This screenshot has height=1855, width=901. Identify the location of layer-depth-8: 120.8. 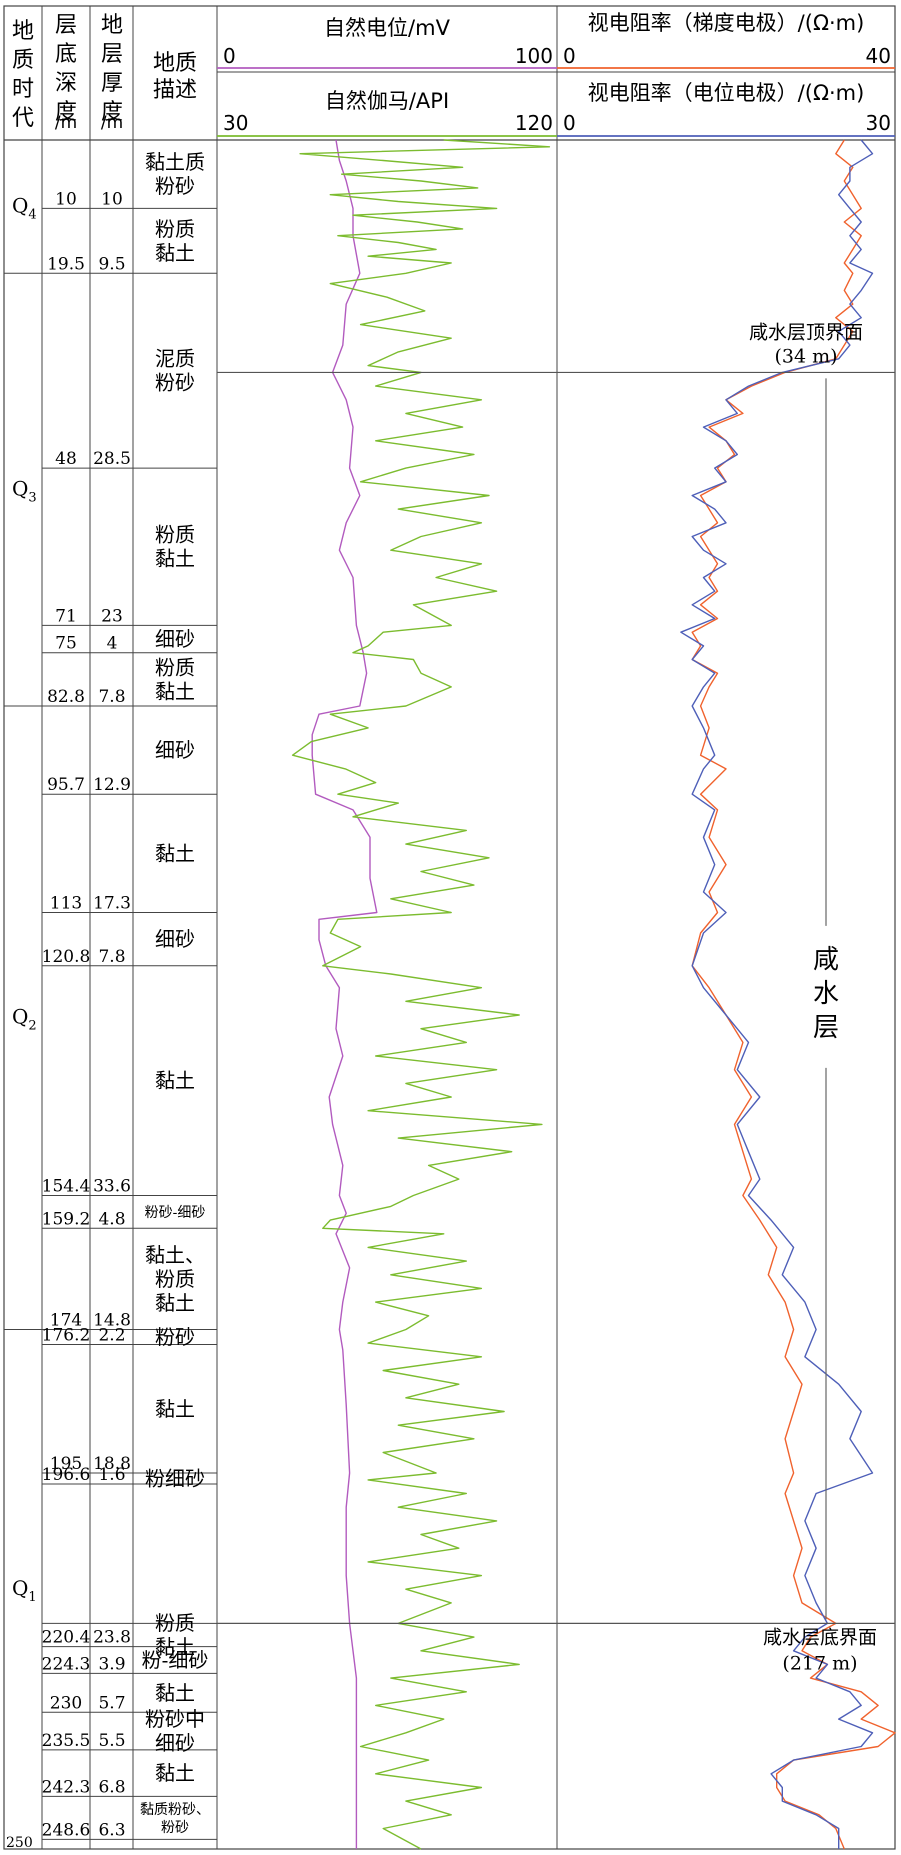
(66, 957).